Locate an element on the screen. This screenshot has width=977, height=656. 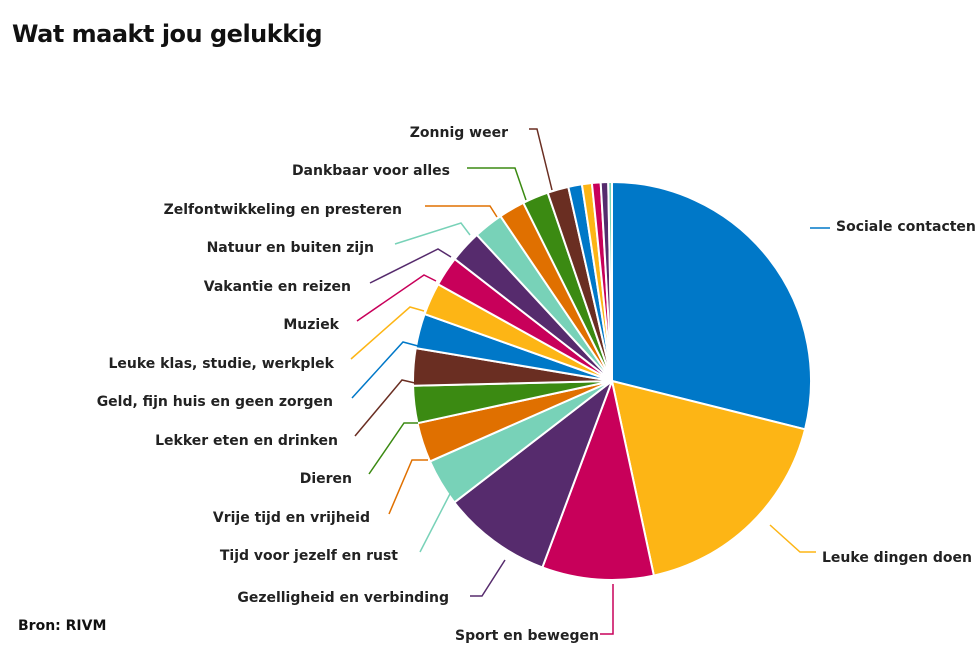
source-note: Bron: RIVM is located at coordinates (62, 626).